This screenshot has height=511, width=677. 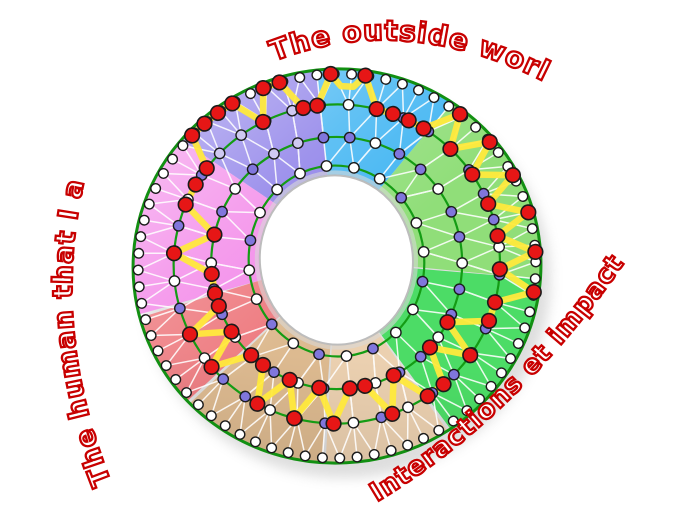 What do you see at coordinates (141, 237) in the screenshot?
I see `node-ring1-57-white` at bounding box center [141, 237].